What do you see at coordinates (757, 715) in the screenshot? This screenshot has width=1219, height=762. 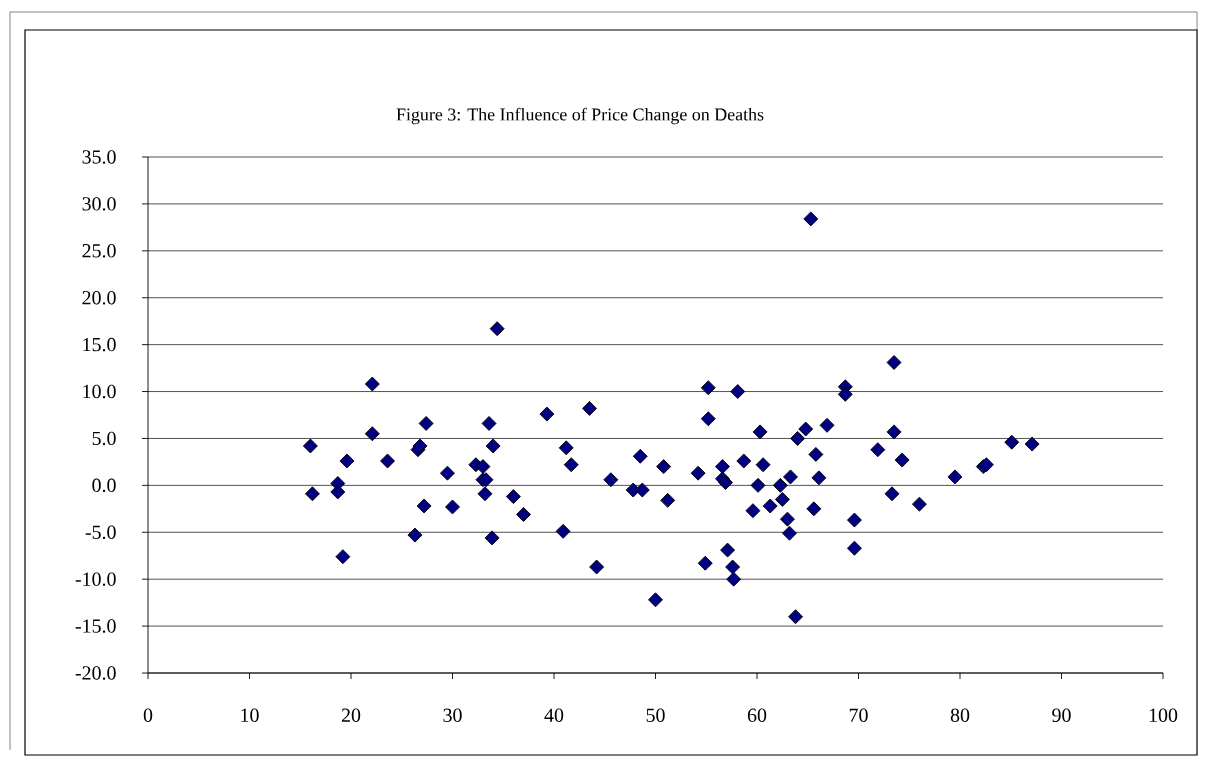 I see `x-tick-label: 60` at bounding box center [757, 715].